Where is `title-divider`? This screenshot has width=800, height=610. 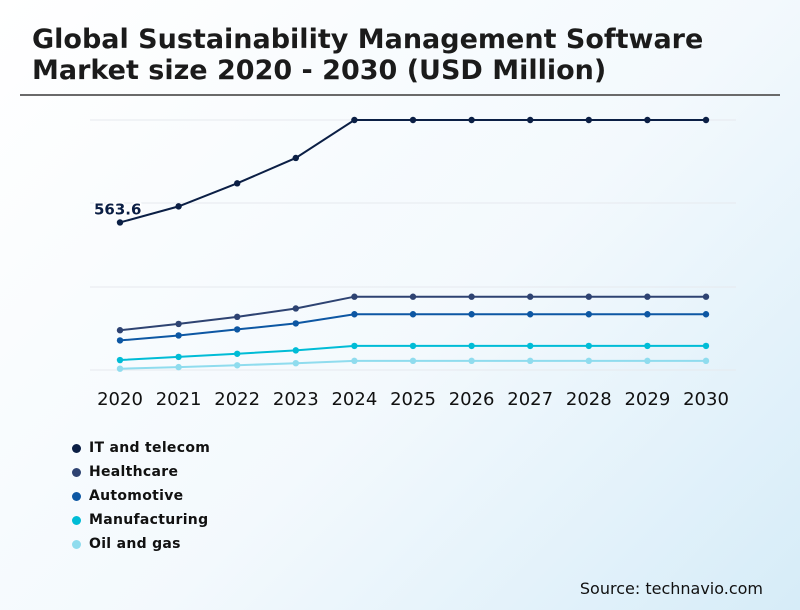 title-divider is located at coordinates (400, 95).